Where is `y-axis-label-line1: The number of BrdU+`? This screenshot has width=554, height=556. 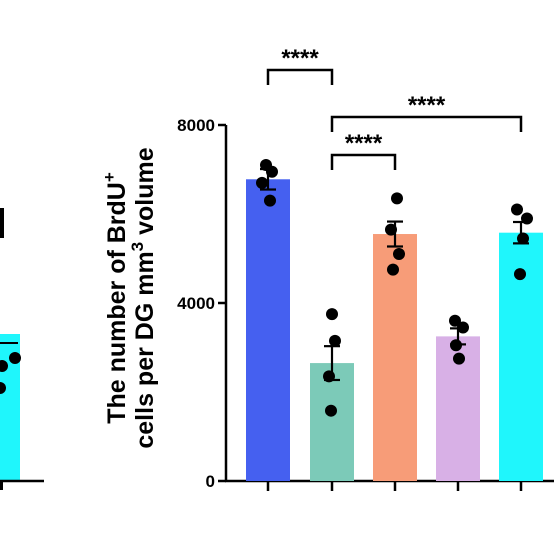
y-axis-label-line1: The number of BrdU+ is located at coordinates (115, 298).